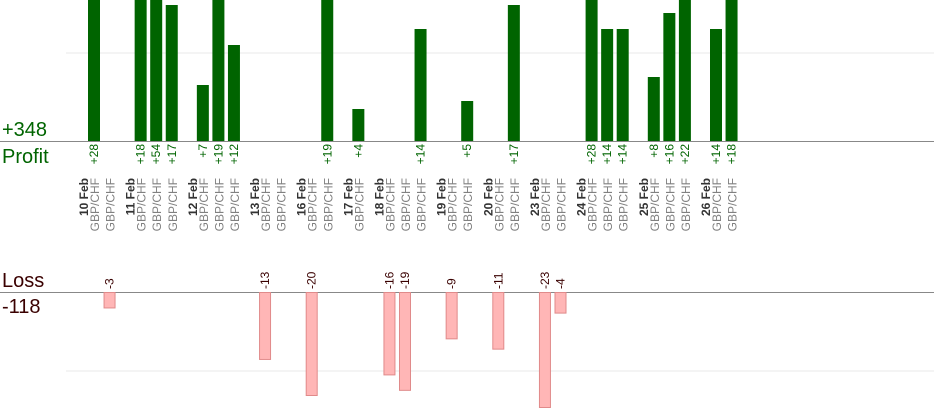 The width and height of the screenshot is (934, 420). Describe the element at coordinates (545, 280) in the screenshot. I see `loss-value-label: -23` at that location.